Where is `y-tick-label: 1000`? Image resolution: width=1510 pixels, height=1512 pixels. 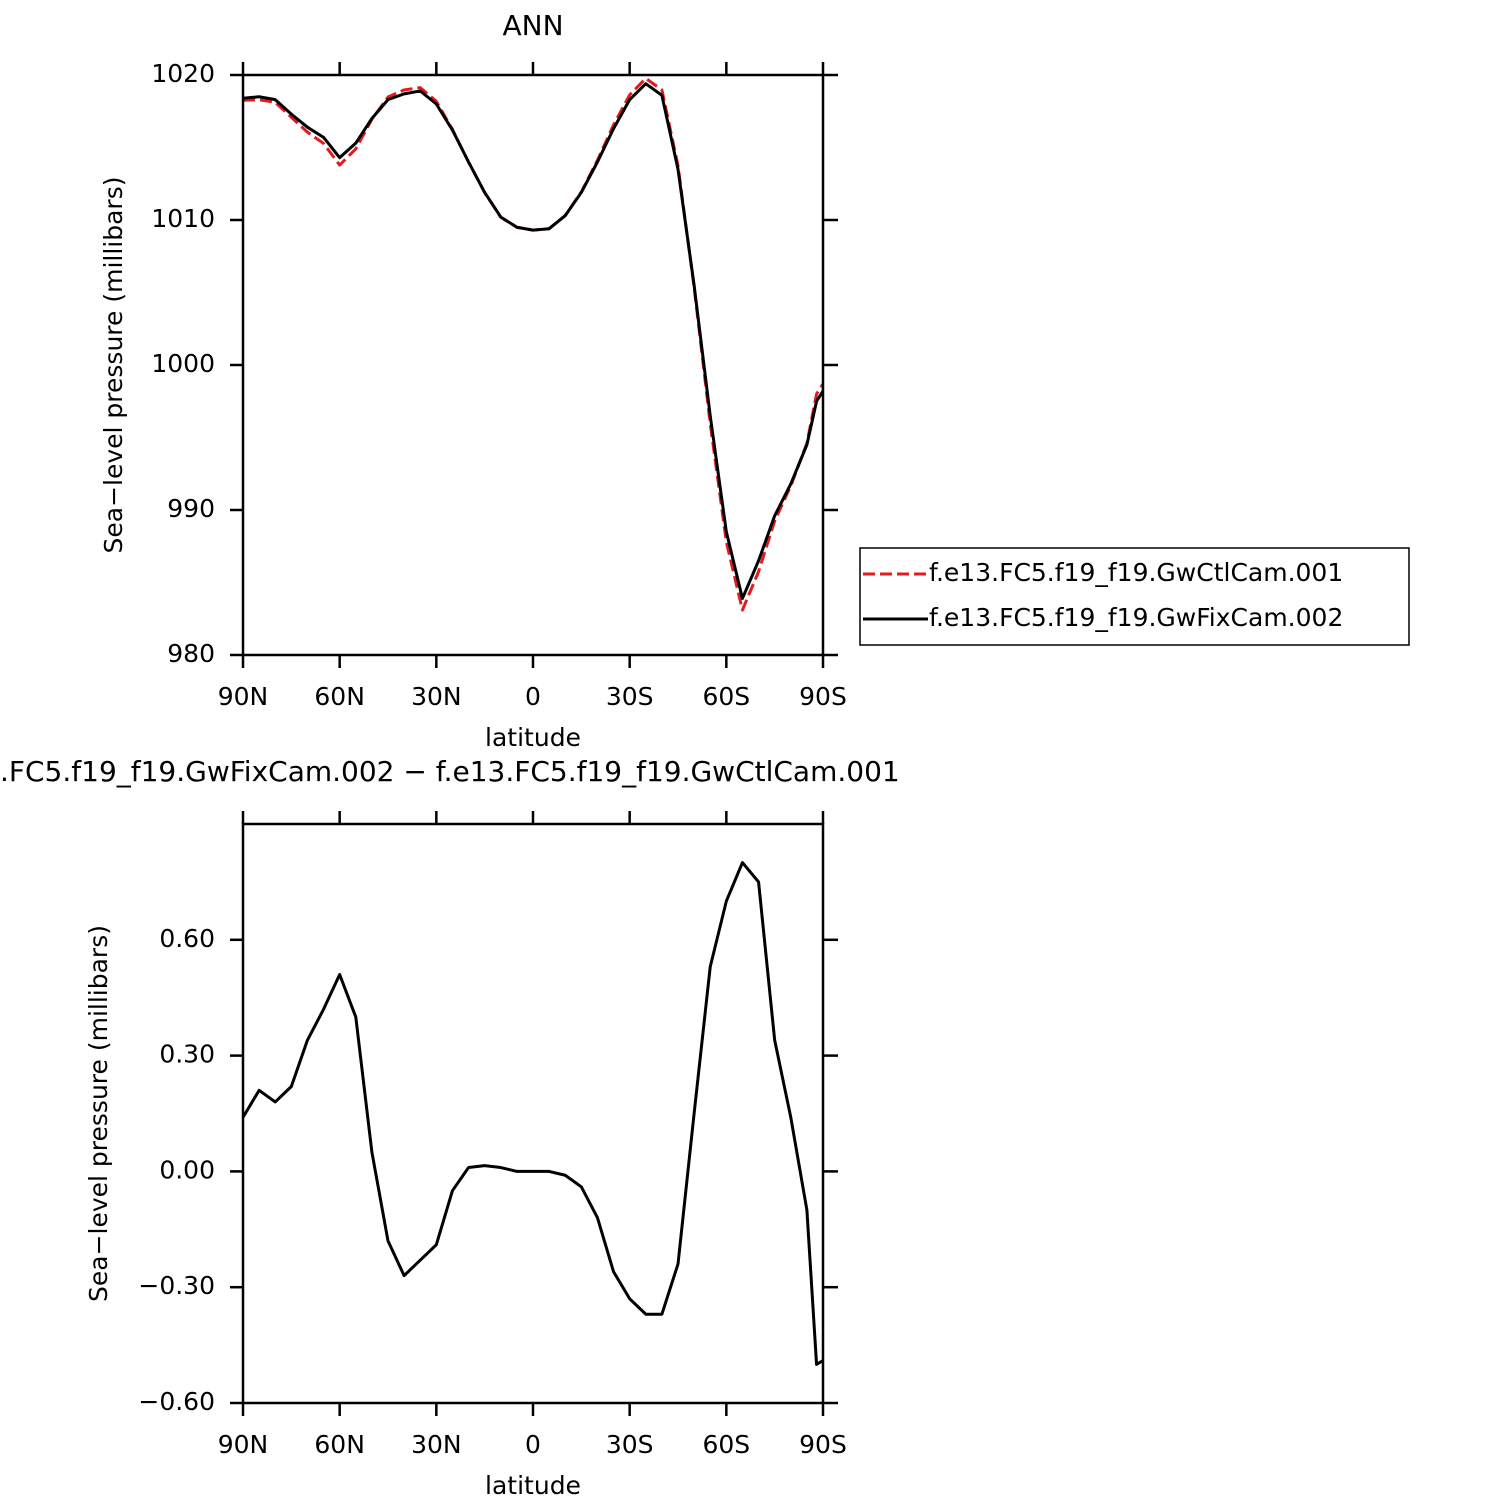
y-tick-label: 1000 is located at coordinates (183, 363).